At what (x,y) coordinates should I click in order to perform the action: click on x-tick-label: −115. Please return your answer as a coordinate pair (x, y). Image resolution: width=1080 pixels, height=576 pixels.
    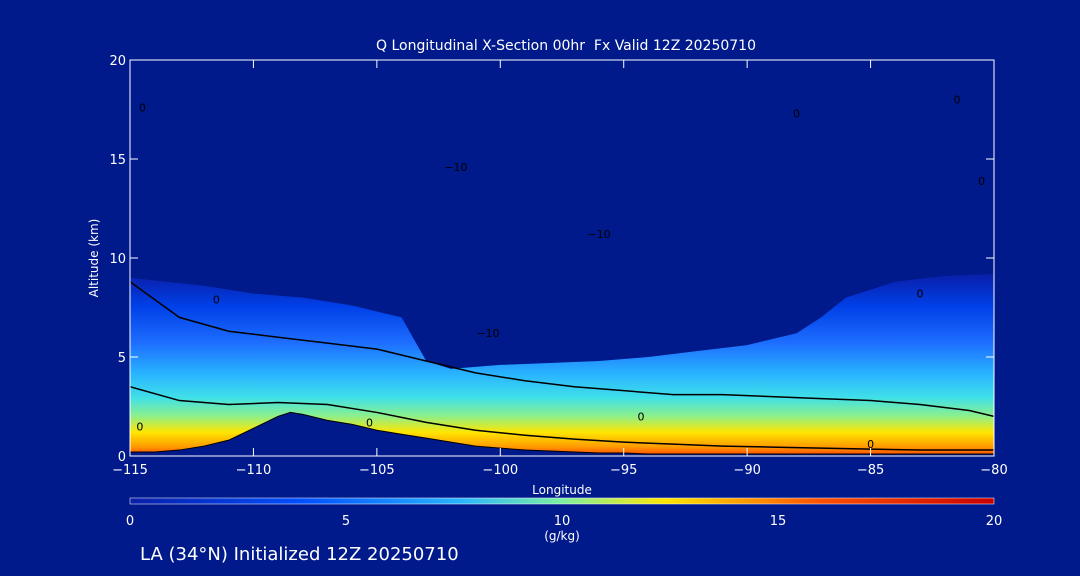
    Looking at the image, I should click on (130, 470).